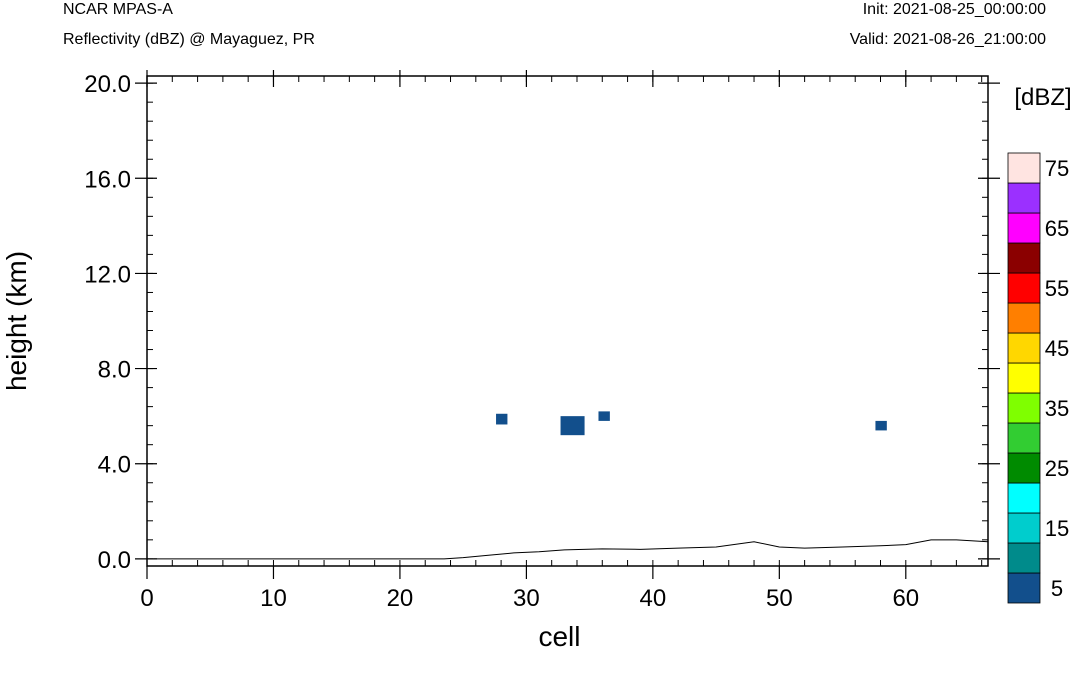  I want to click on colorbar-label: 55, so click(1057, 288).